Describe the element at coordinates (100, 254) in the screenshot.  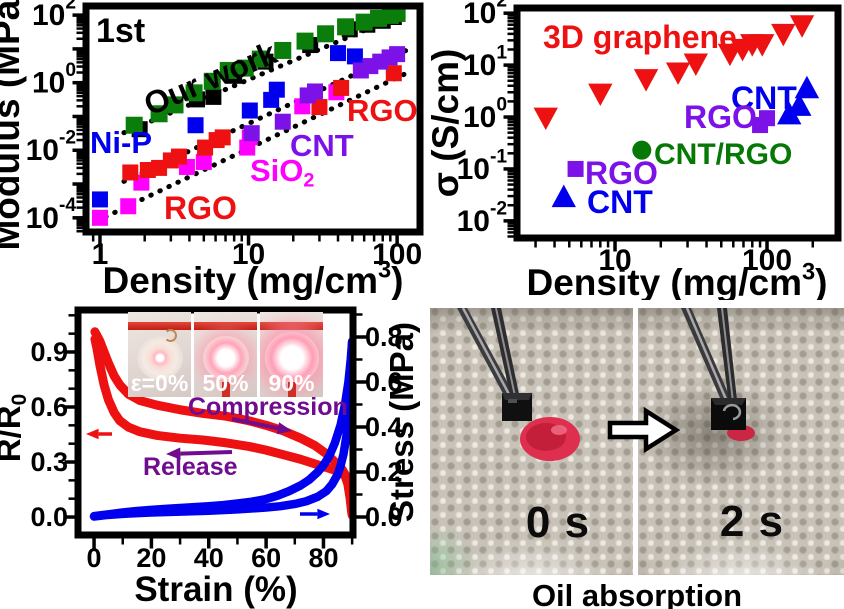
I see `svg-text: 1` at that location.